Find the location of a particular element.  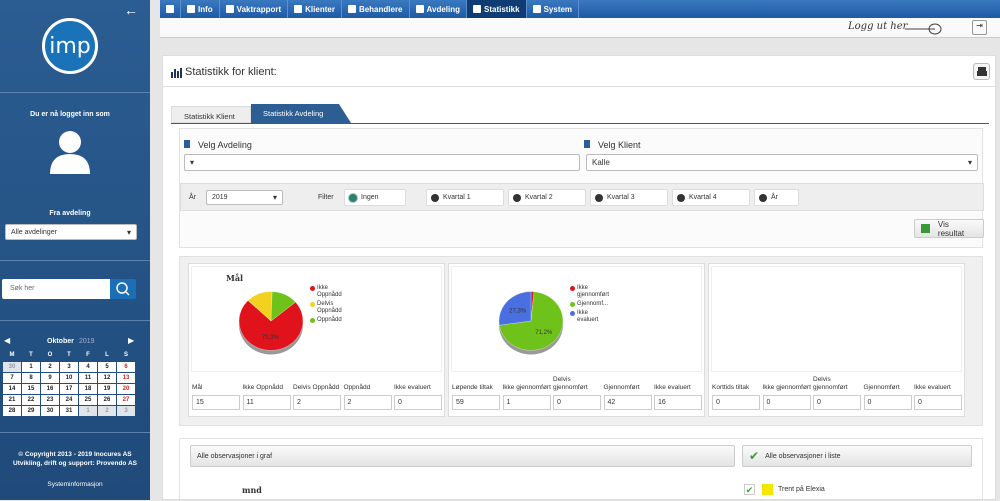

list-button: ✔ Alle observasjoner i liste is located at coordinates (857, 456).